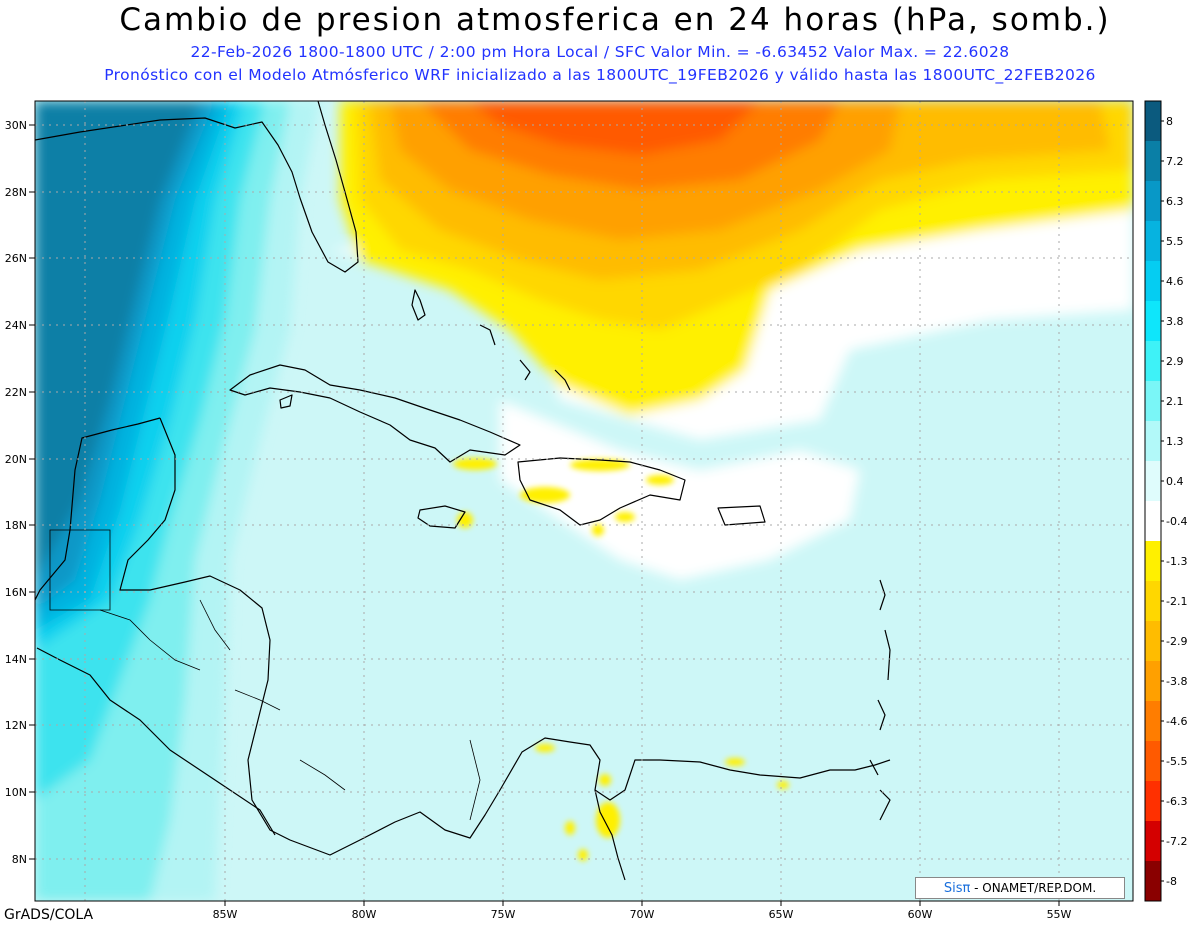  I want to click on colorbar-label: 6.3, so click(1175, 201).